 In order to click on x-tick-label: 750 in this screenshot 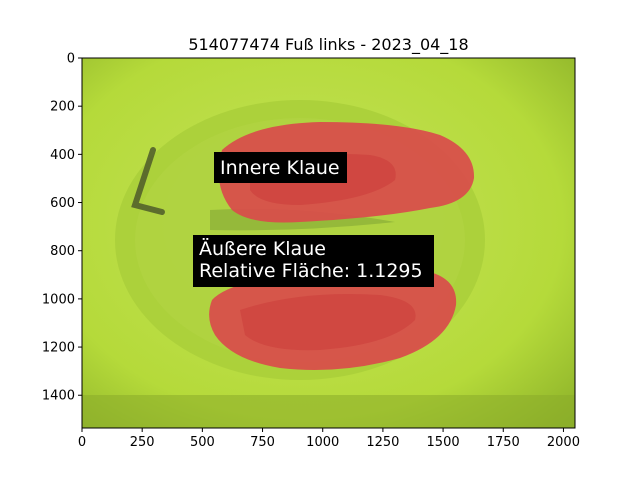, I will do `click(262, 442)`.